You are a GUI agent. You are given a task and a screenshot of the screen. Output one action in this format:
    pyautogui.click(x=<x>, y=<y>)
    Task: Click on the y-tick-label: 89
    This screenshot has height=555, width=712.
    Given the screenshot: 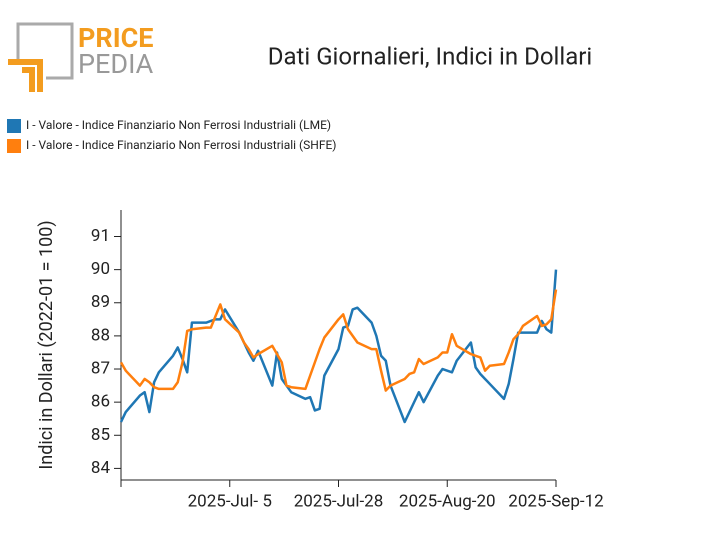 What is the action you would take?
    pyautogui.click(x=100, y=302)
    